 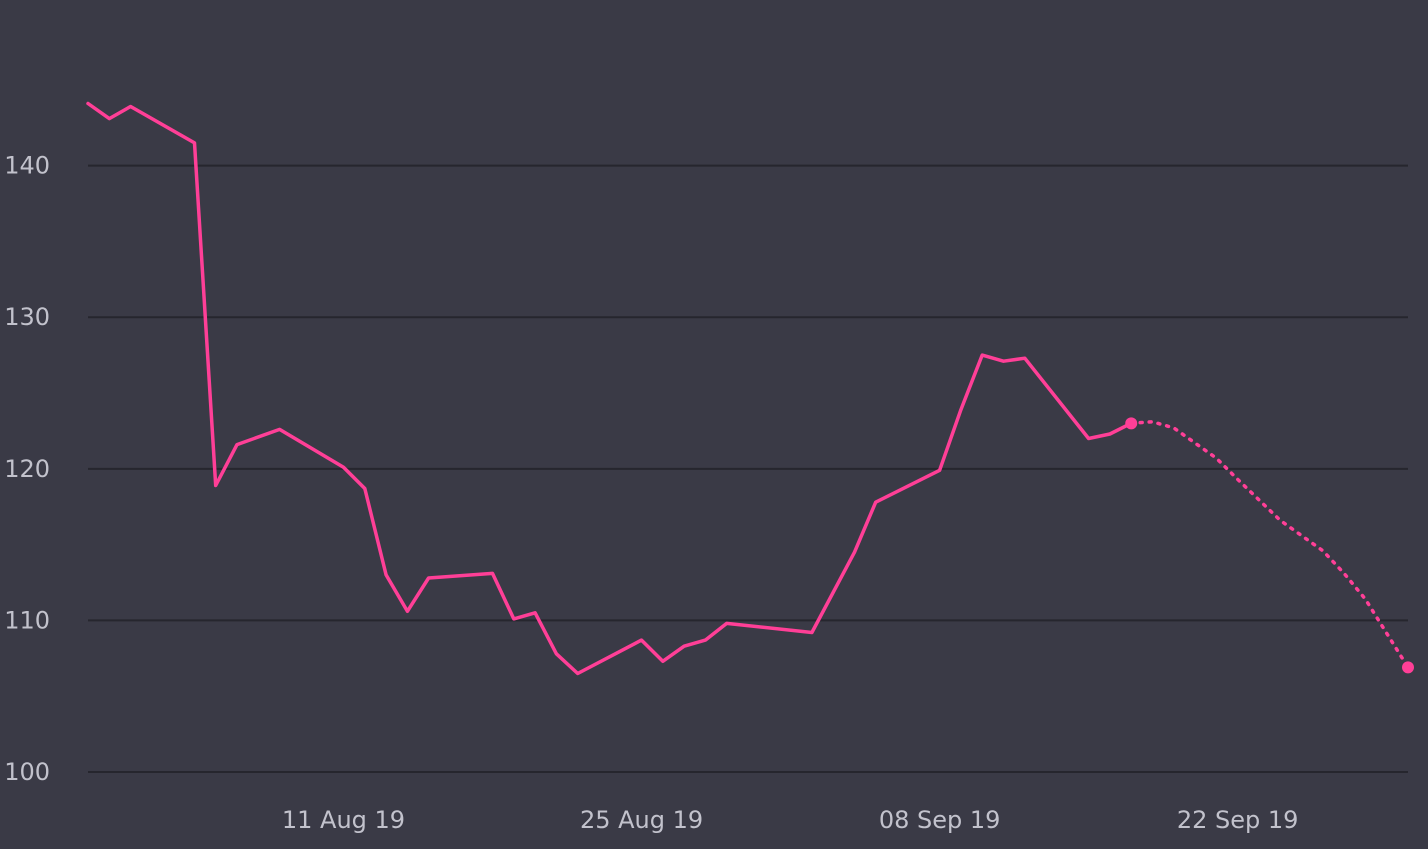 What do you see at coordinates (343, 820) in the screenshot?
I see `x-tick-label: 11 Aug 19` at bounding box center [343, 820].